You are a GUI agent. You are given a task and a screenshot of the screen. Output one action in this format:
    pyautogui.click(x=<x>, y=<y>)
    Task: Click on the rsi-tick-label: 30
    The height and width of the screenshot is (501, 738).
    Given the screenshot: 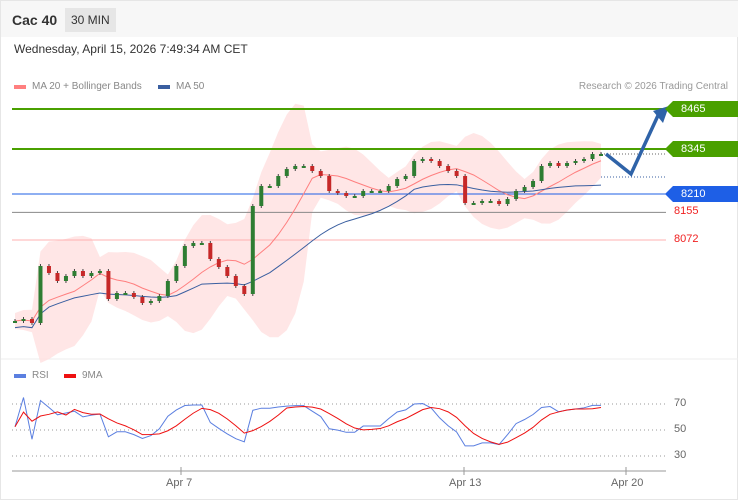 What is the action you would take?
    pyautogui.click(x=680, y=455)
    